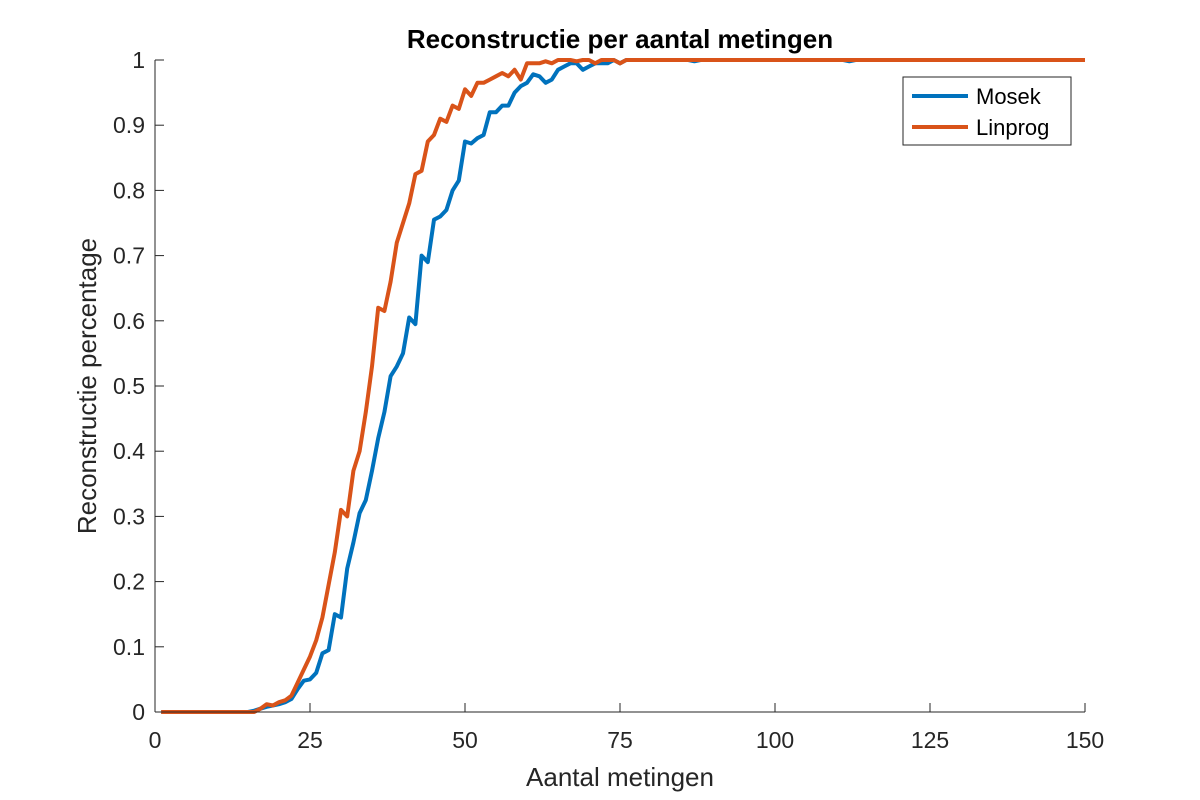 Image resolution: width=1200 pixels, height=800 pixels. Describe the element at coordinates (155, 740) in the screenshot. I see `x-tick-label: 0` at that location.